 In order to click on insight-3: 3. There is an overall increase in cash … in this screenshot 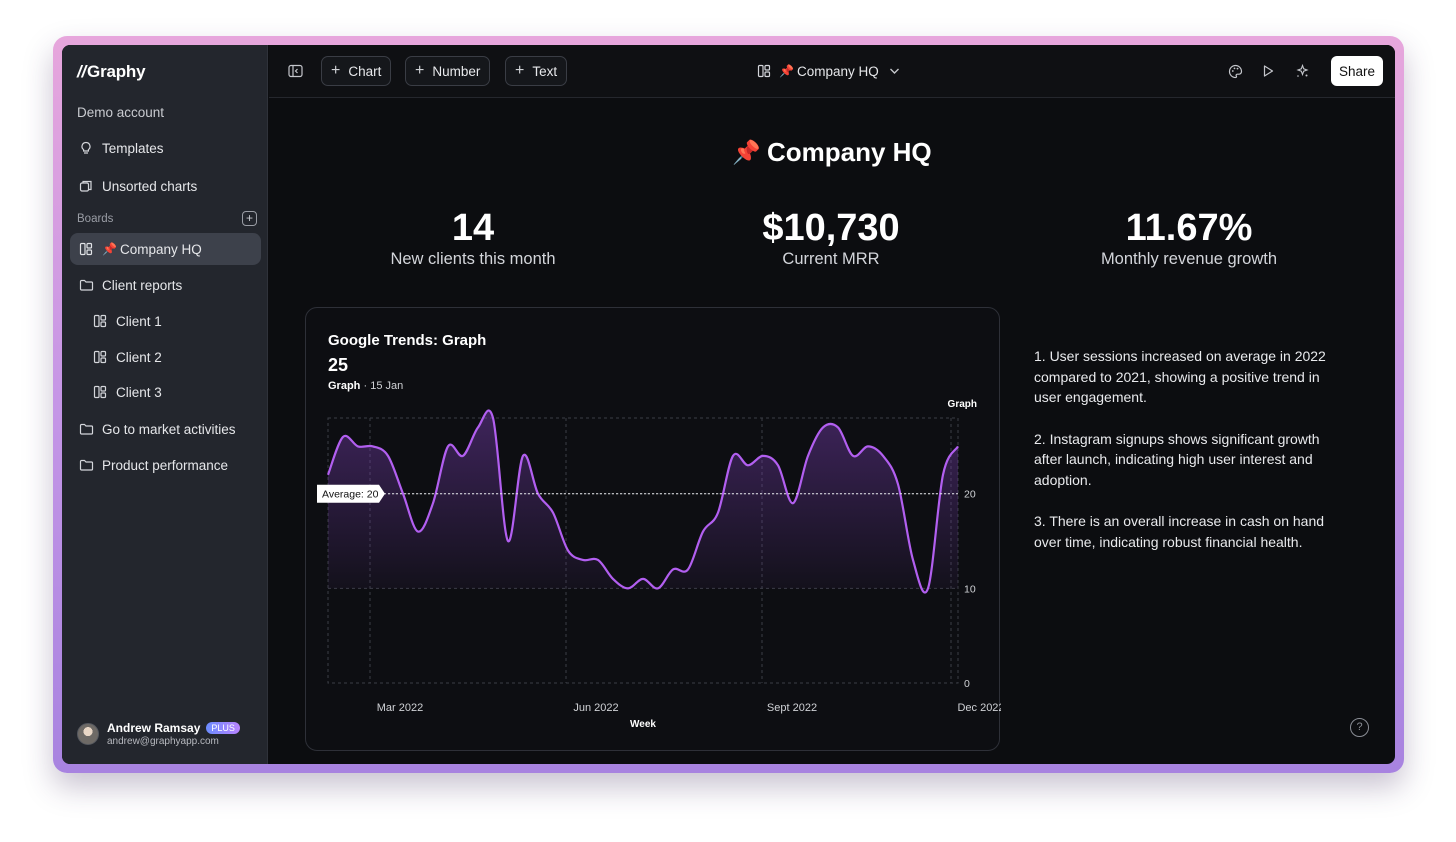, I will do `click(1179, 531)`.